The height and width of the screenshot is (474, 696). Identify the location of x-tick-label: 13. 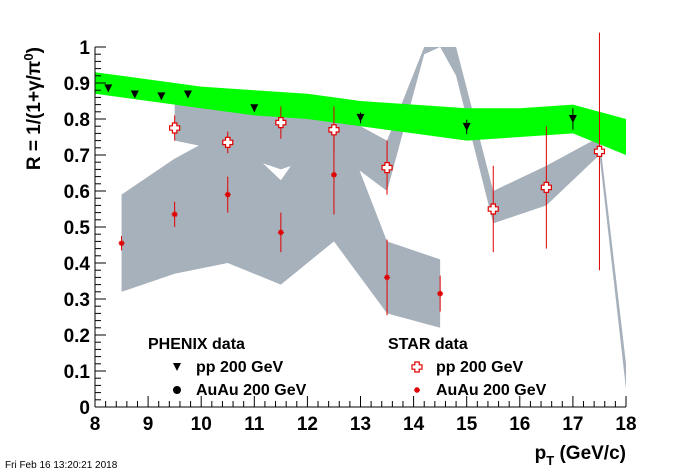
(360, 424).